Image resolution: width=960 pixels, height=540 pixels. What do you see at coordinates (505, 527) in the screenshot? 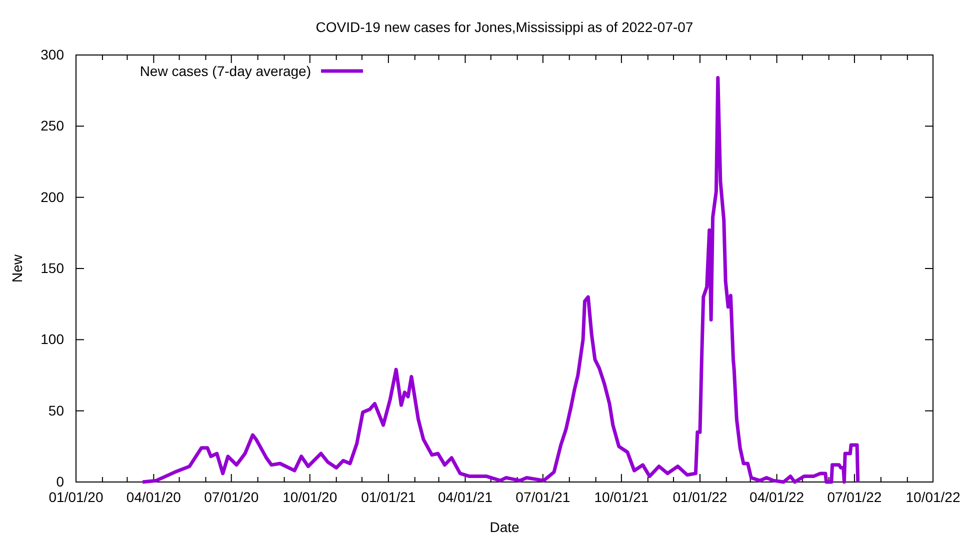
I see `x-axis-title: Date` at bounding box center [505, 527].